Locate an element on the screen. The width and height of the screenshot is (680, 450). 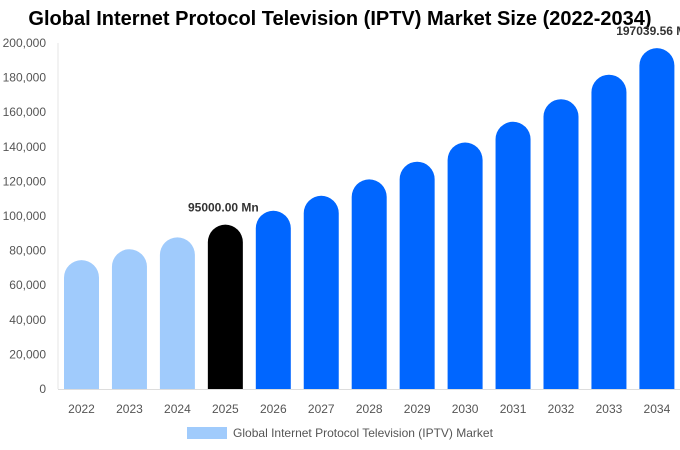
x-tick-label: 2028 is located at coordinates (369, 409).